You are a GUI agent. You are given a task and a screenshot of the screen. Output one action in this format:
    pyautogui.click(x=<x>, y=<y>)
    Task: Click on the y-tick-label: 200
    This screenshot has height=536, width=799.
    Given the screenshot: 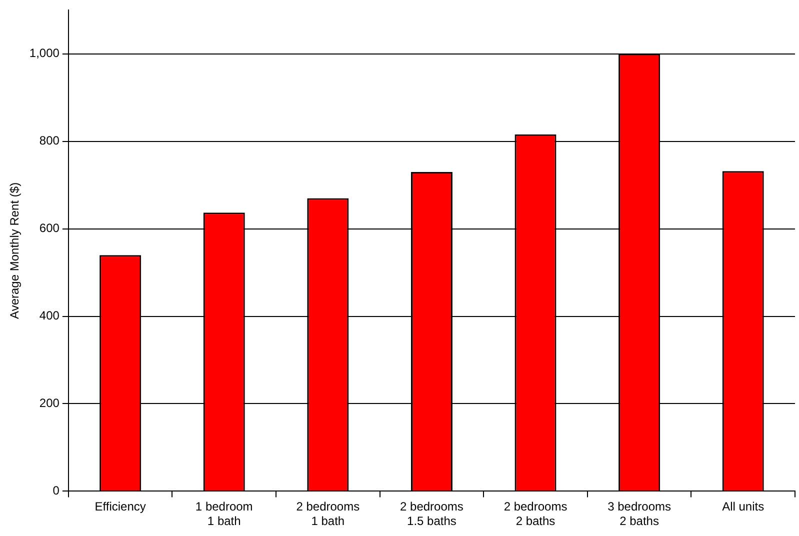 What is the action you would take?
    pyautogui.click(x=49, y=403)
    